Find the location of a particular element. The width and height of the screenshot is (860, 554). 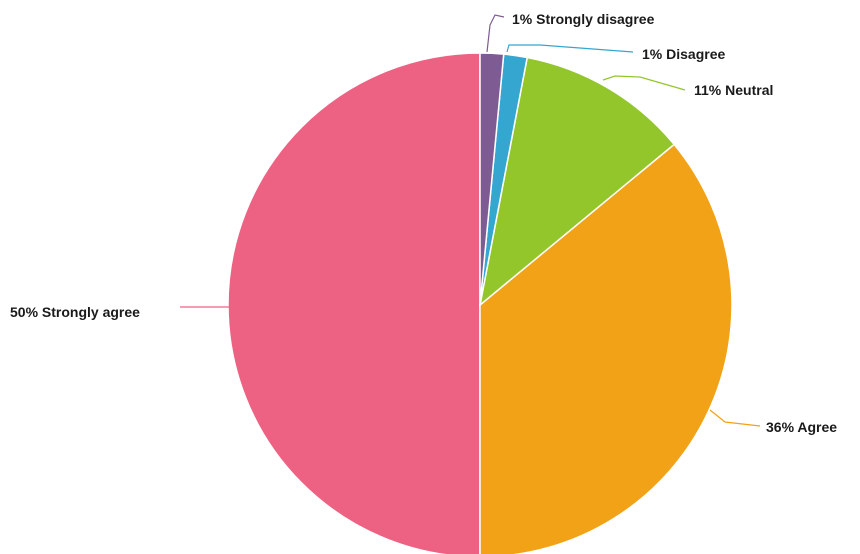

leader-line-neutral is located at coordinates (644, 83).